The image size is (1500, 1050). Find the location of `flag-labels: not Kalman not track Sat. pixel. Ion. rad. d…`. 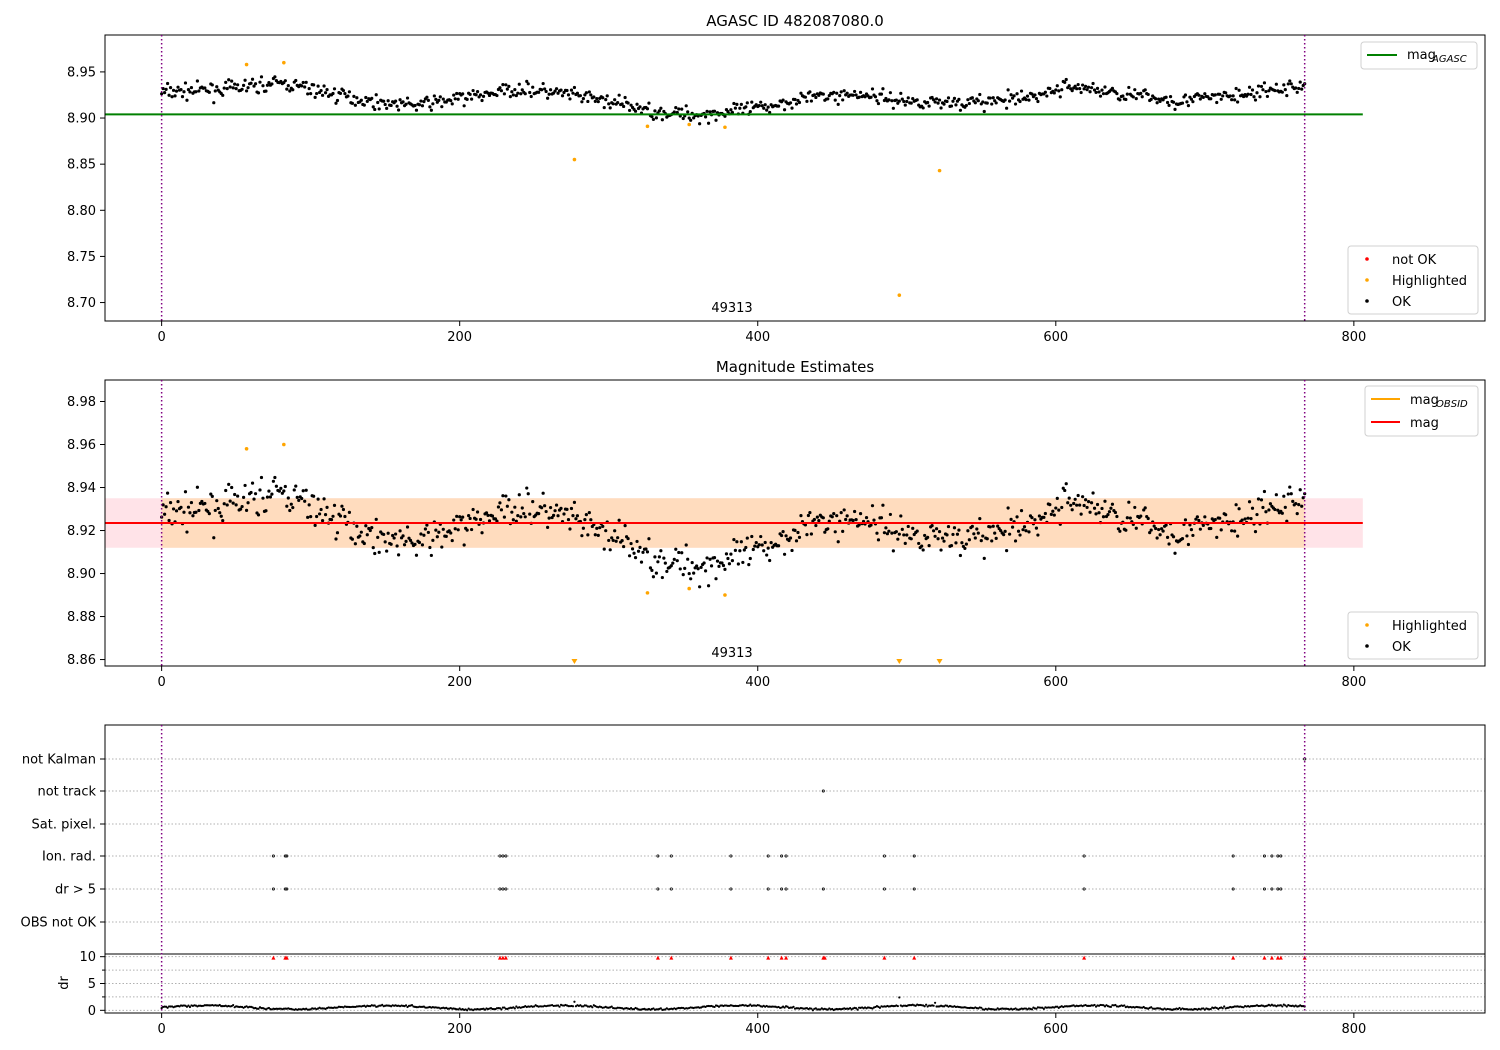

flag-labels: not Kalman not track Sat. pixel. Ion. rad. d… is located at coordinates (63, 842).